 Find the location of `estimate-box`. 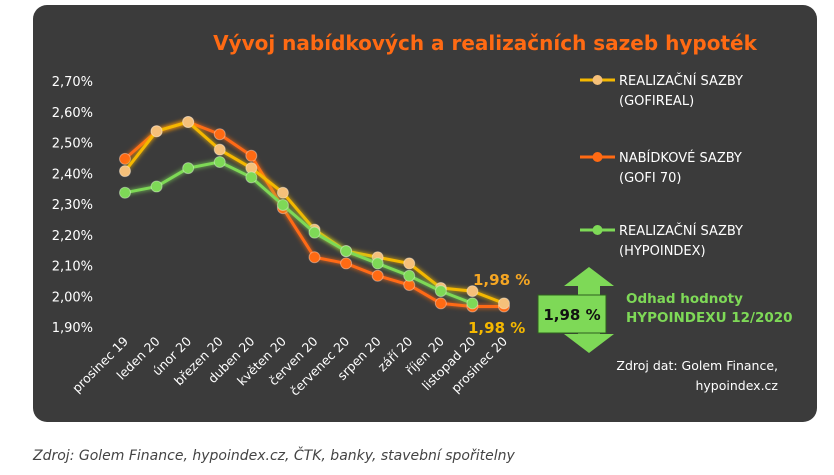

estimate-box is located at coordinates (572, 314).